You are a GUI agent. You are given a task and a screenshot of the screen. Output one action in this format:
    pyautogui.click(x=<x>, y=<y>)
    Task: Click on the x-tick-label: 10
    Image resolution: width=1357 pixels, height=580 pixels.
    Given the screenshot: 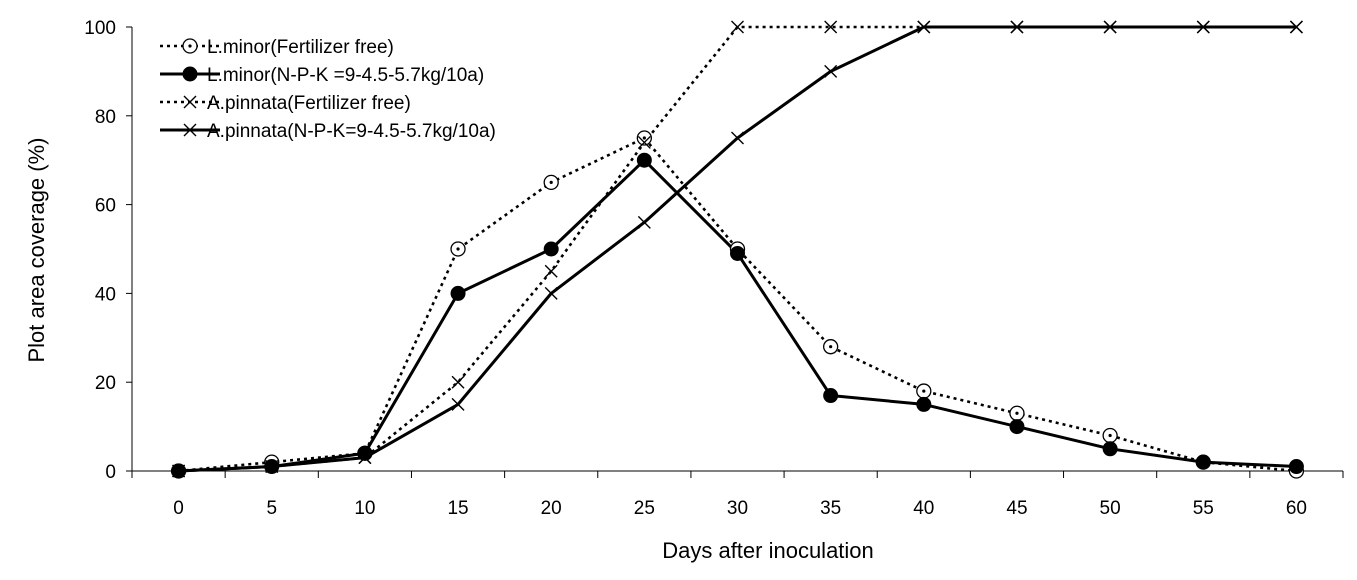 What is the action you would take?
    pyautogui.click(x=364, y=508)
    